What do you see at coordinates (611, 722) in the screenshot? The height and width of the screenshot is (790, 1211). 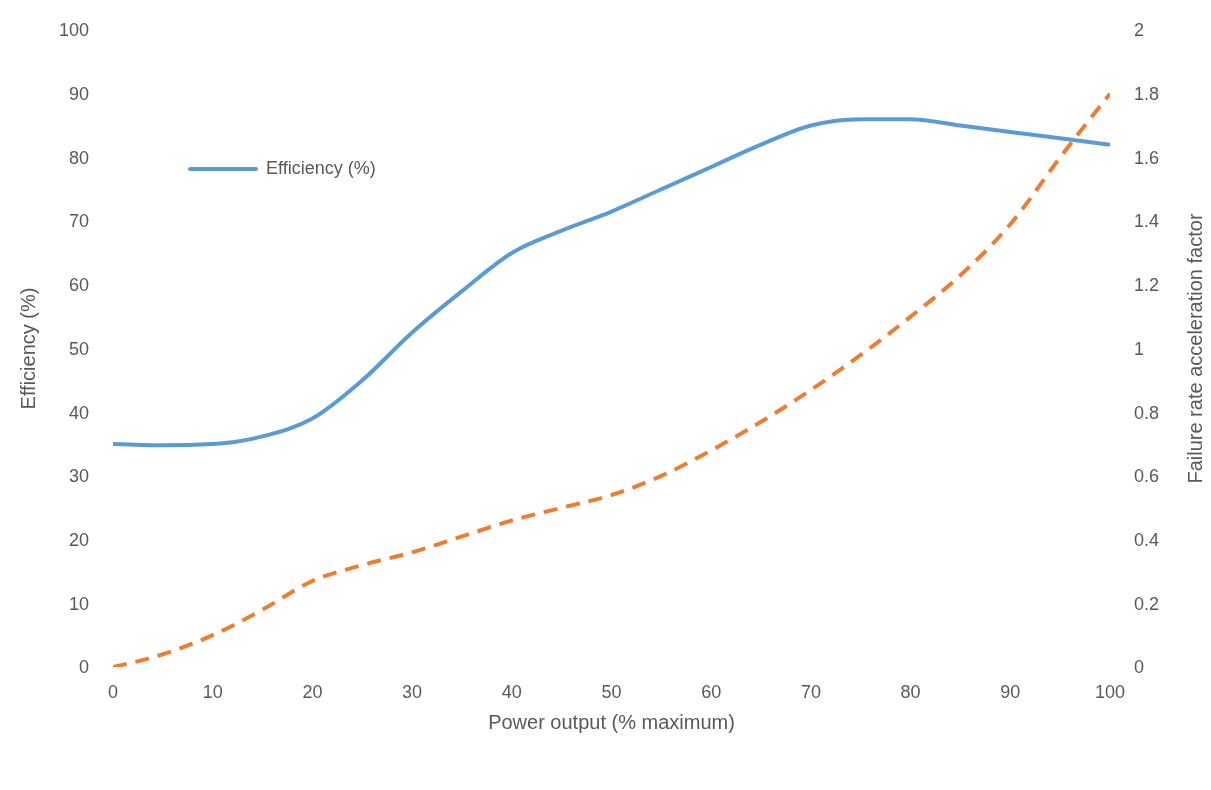 I see `x-axis-title: Power output (% maximum)` at bounding box center [611, 722].